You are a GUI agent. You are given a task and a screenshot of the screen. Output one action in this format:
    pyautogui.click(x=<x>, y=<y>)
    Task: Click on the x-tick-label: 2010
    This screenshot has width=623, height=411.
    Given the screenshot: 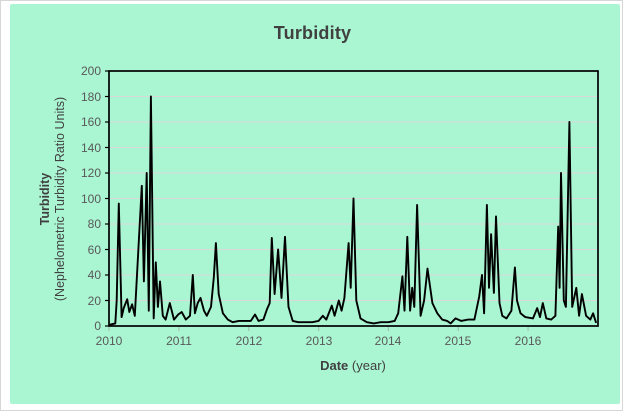 What is the action you would take?
    pyautogui.click(x=109, y=341)
    